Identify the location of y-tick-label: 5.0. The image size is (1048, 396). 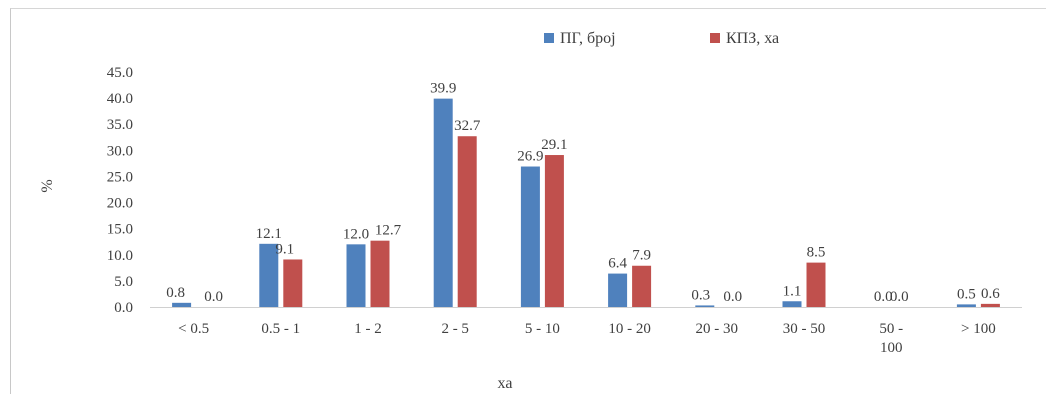
(123, 282).